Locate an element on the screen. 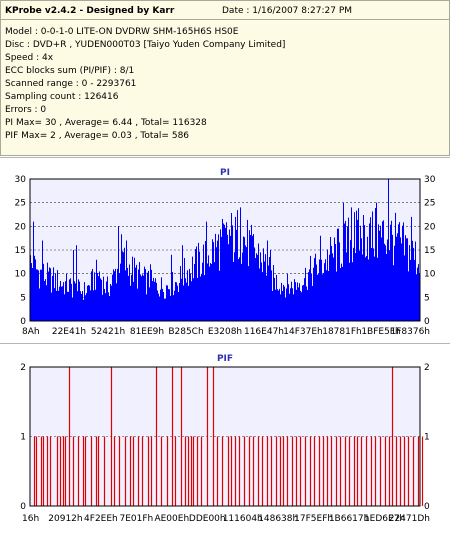  x-tick-label: 14F37Eh is located at coordinates (302, 332).